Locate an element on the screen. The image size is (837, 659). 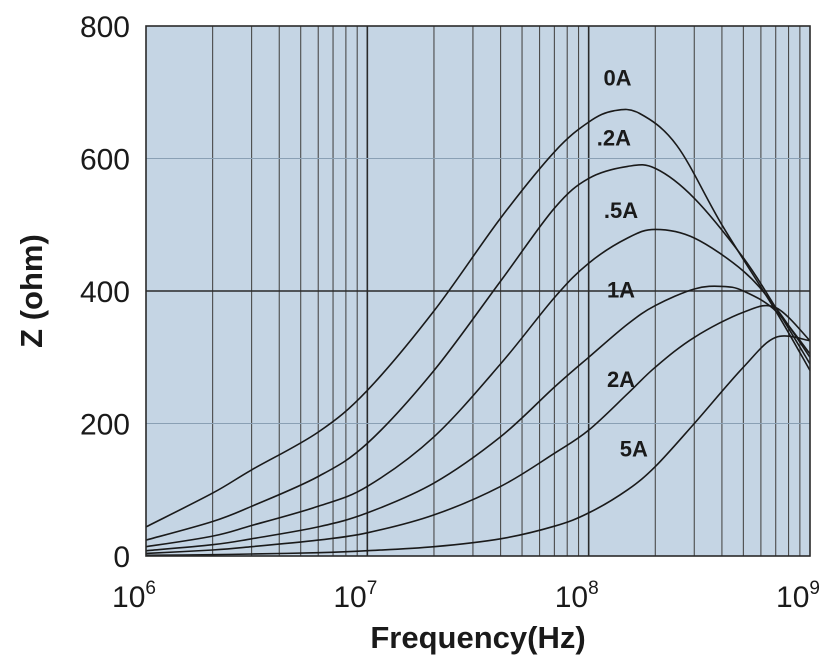
x-axis-ticks: 10⁶ 10⁷ 10⁸ 10⁹ is located at coordinates (466, 596).